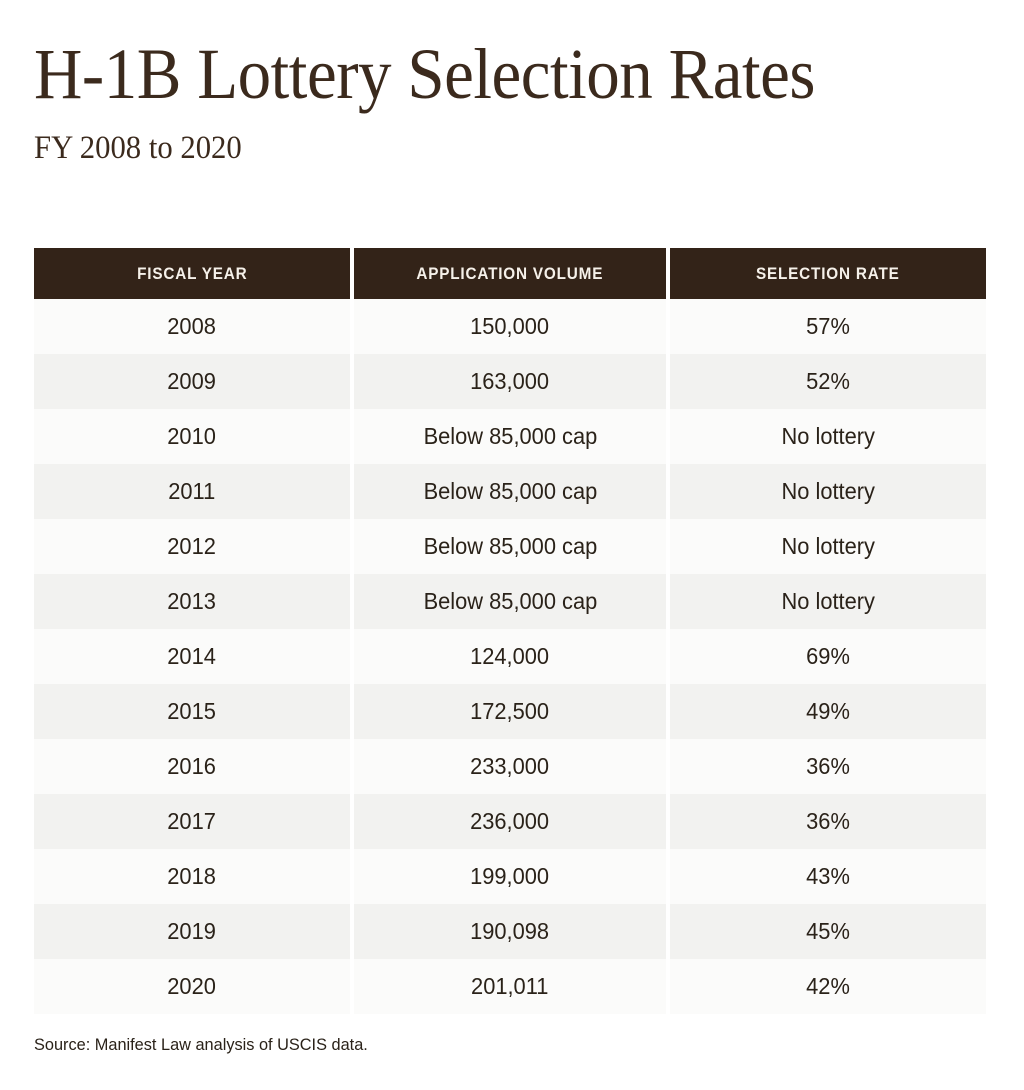 This screenshot has width=1024, height=1090. I want to click on table-row: 2016 233,000 36%, so click(510, 766).